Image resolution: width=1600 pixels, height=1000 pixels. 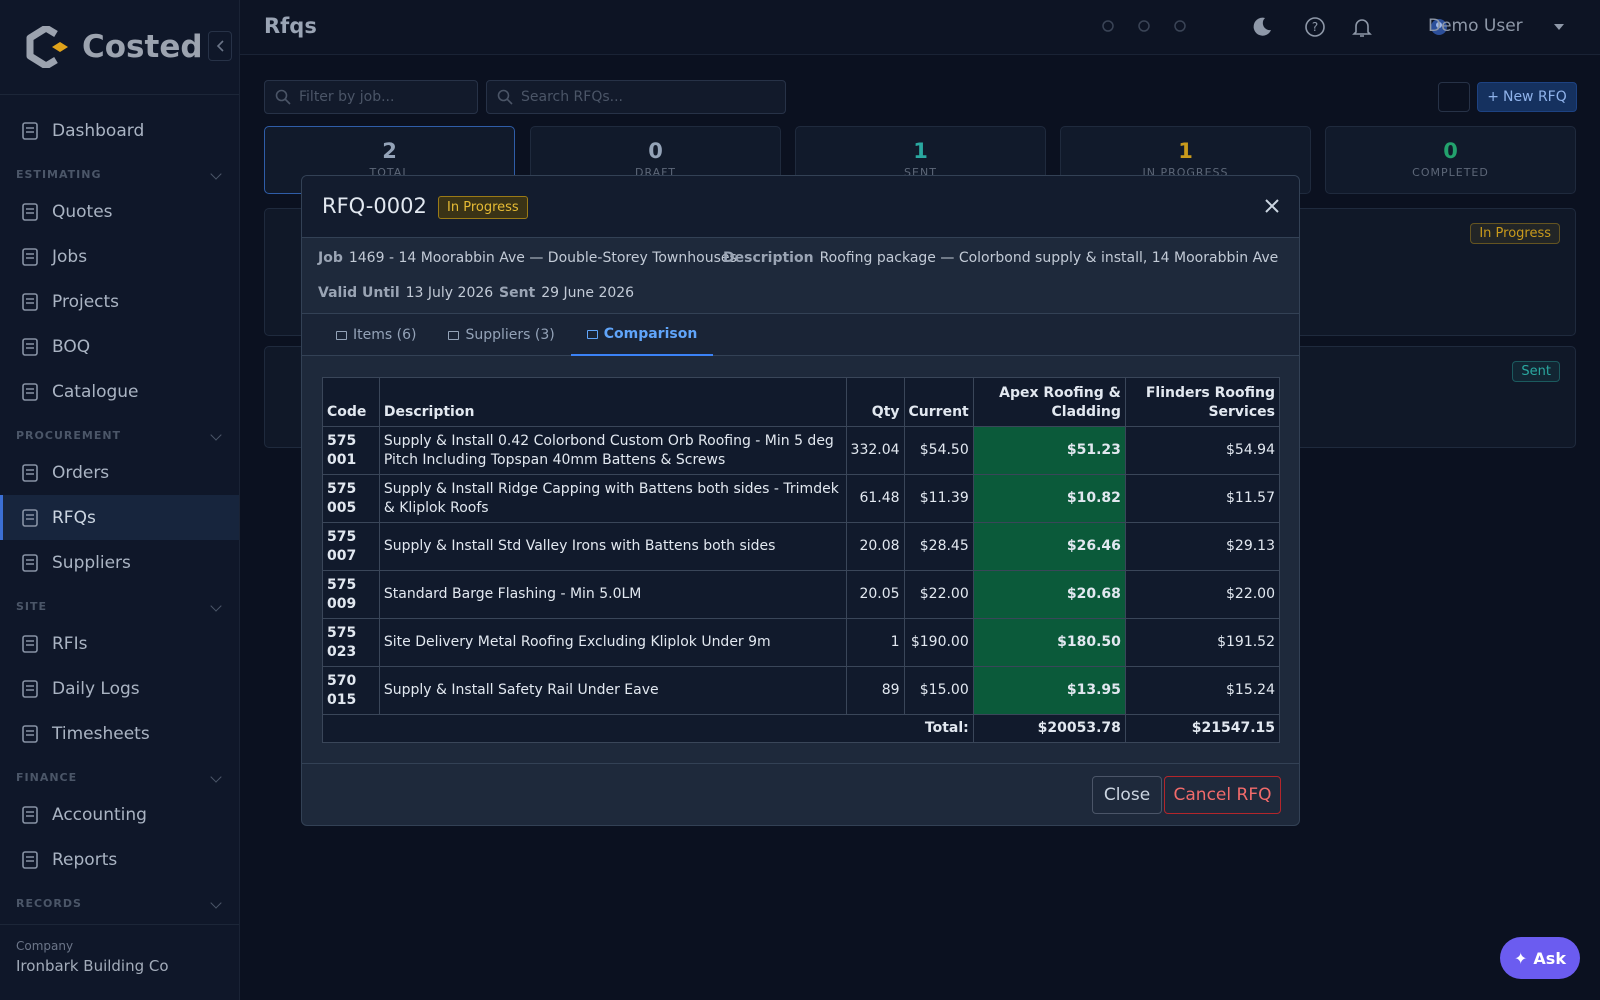 What do you see at coordinates (501, 335) in the screenshot?
I see `tab: Suppliers (3)` at bounding box center [501, 335].